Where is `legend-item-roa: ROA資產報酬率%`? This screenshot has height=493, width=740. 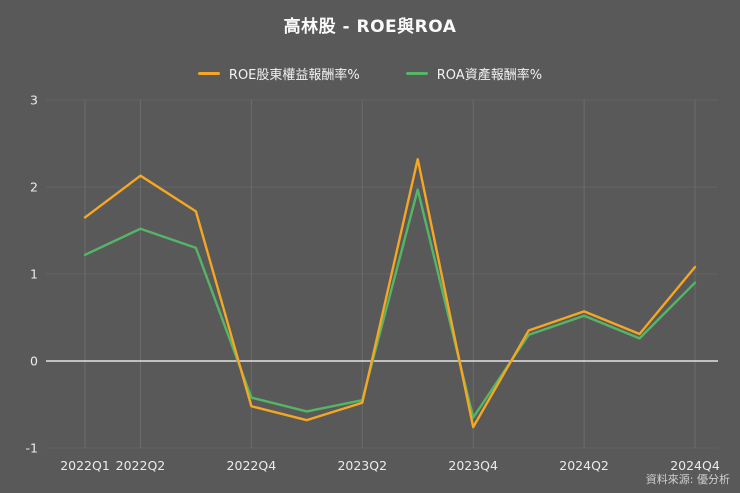
legend-item-roa: ROA資產報酬率% is located at coordinates (474, 73).